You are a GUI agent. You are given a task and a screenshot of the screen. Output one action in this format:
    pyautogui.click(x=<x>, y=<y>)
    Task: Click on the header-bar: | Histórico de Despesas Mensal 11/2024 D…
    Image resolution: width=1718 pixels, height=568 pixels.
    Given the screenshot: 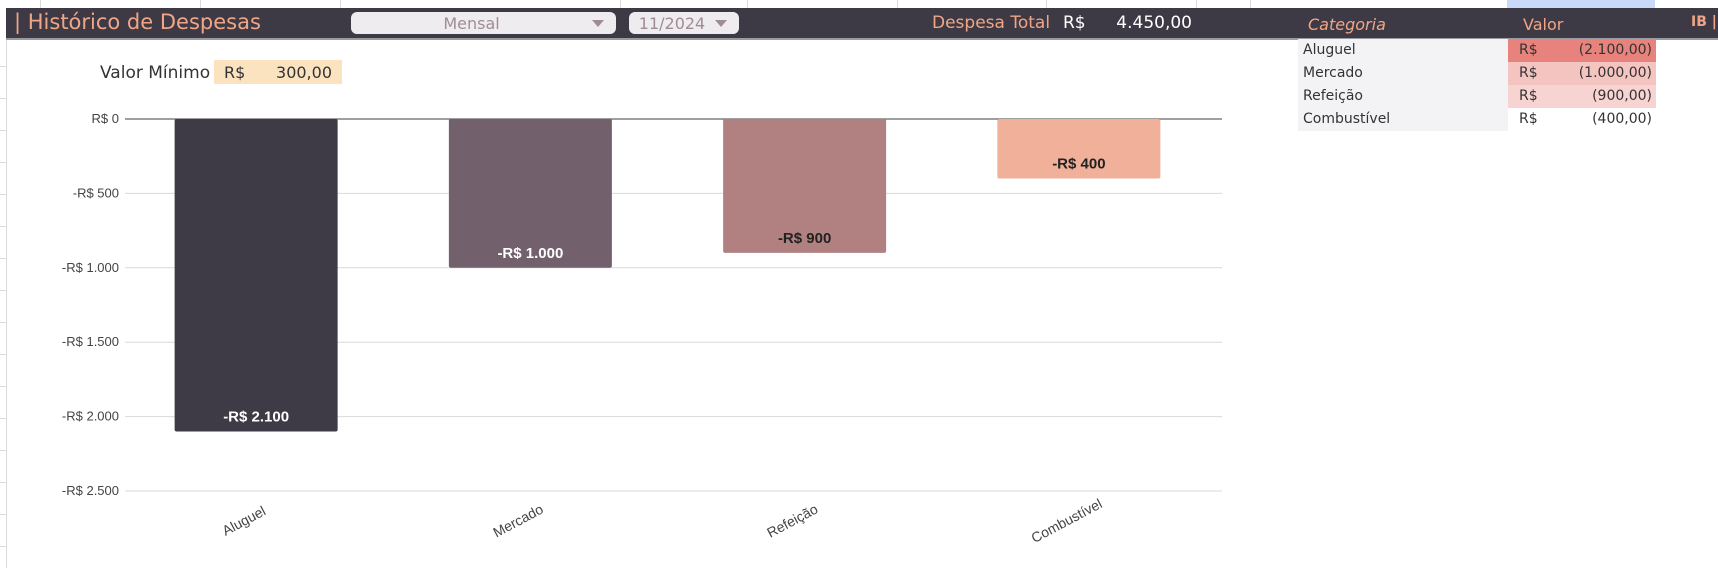 What is the action you would take?
    pyautogui.click(x=862, y=24)
    